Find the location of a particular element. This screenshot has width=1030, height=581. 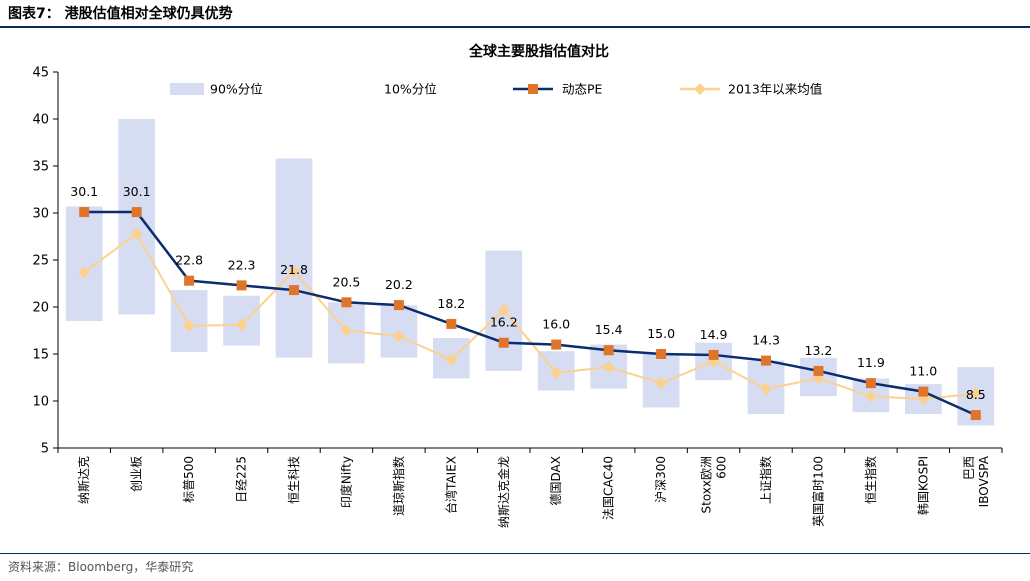

pe-data-label: 14.9 is located at coordinates (714, 334).